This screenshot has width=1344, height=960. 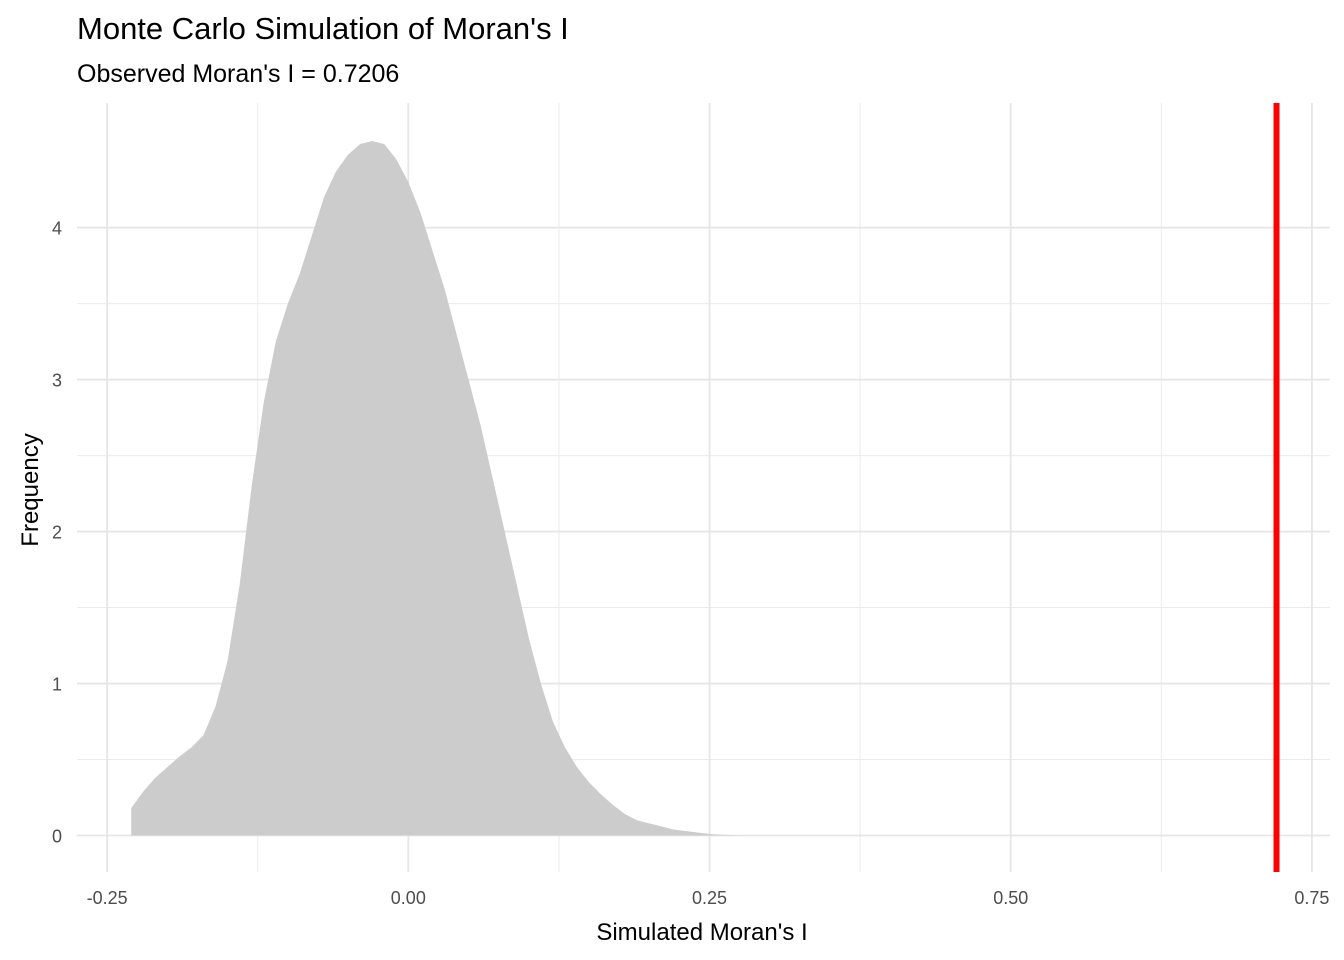 I want to click on x-tick-label: 0.75, so click(x=1311, y=898).